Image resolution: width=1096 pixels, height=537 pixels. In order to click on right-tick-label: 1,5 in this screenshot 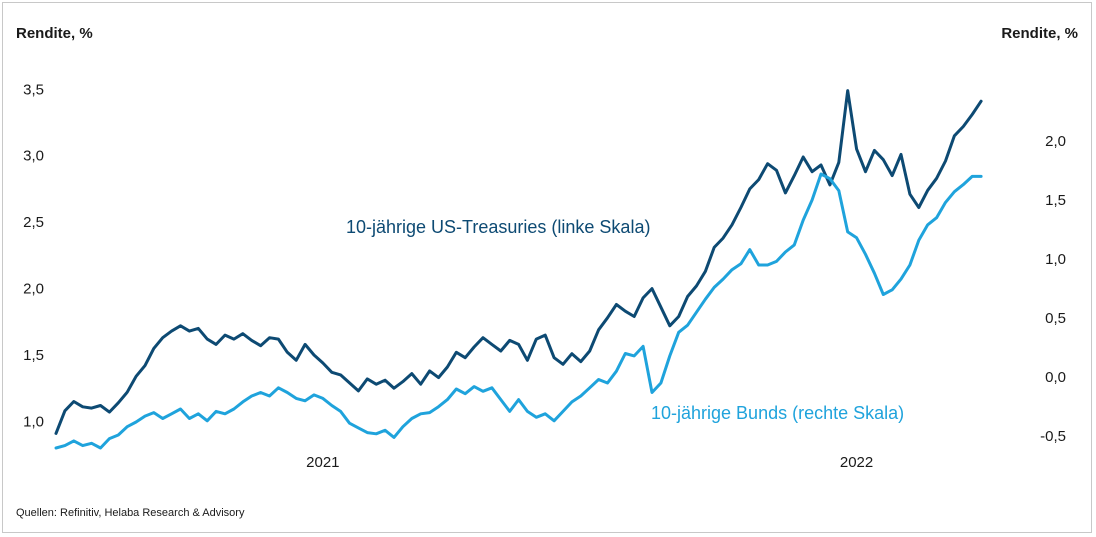, I will do `click(1055, 200)`.